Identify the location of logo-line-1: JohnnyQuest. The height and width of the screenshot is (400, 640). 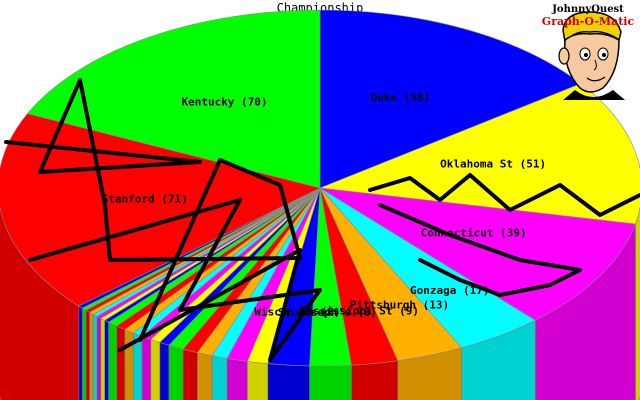
(588, 9).